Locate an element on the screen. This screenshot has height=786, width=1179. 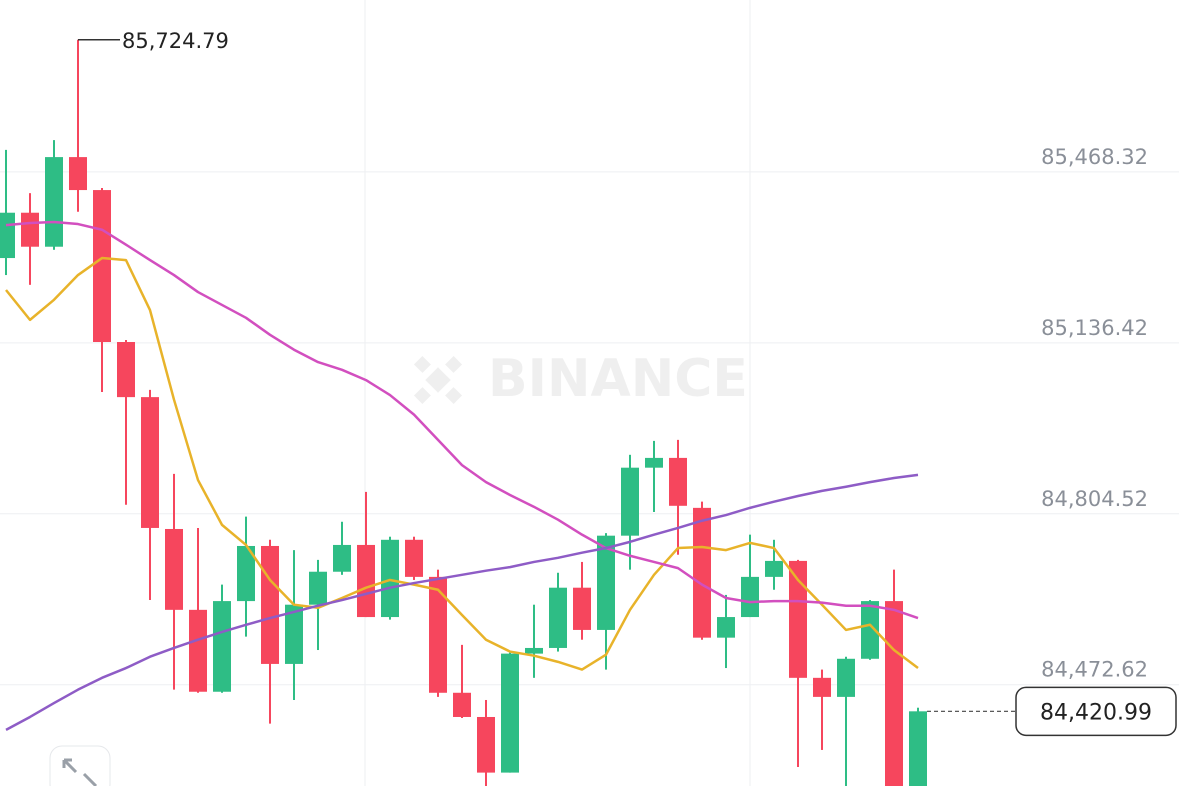
last-price-box is located at coordinates (1096, 711).